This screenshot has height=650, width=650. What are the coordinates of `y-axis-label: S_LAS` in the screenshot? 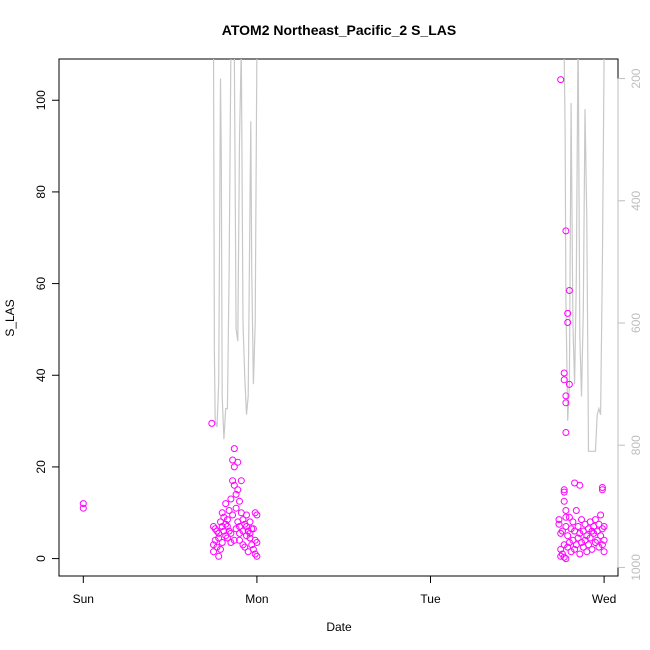 It's located at (10, 317).